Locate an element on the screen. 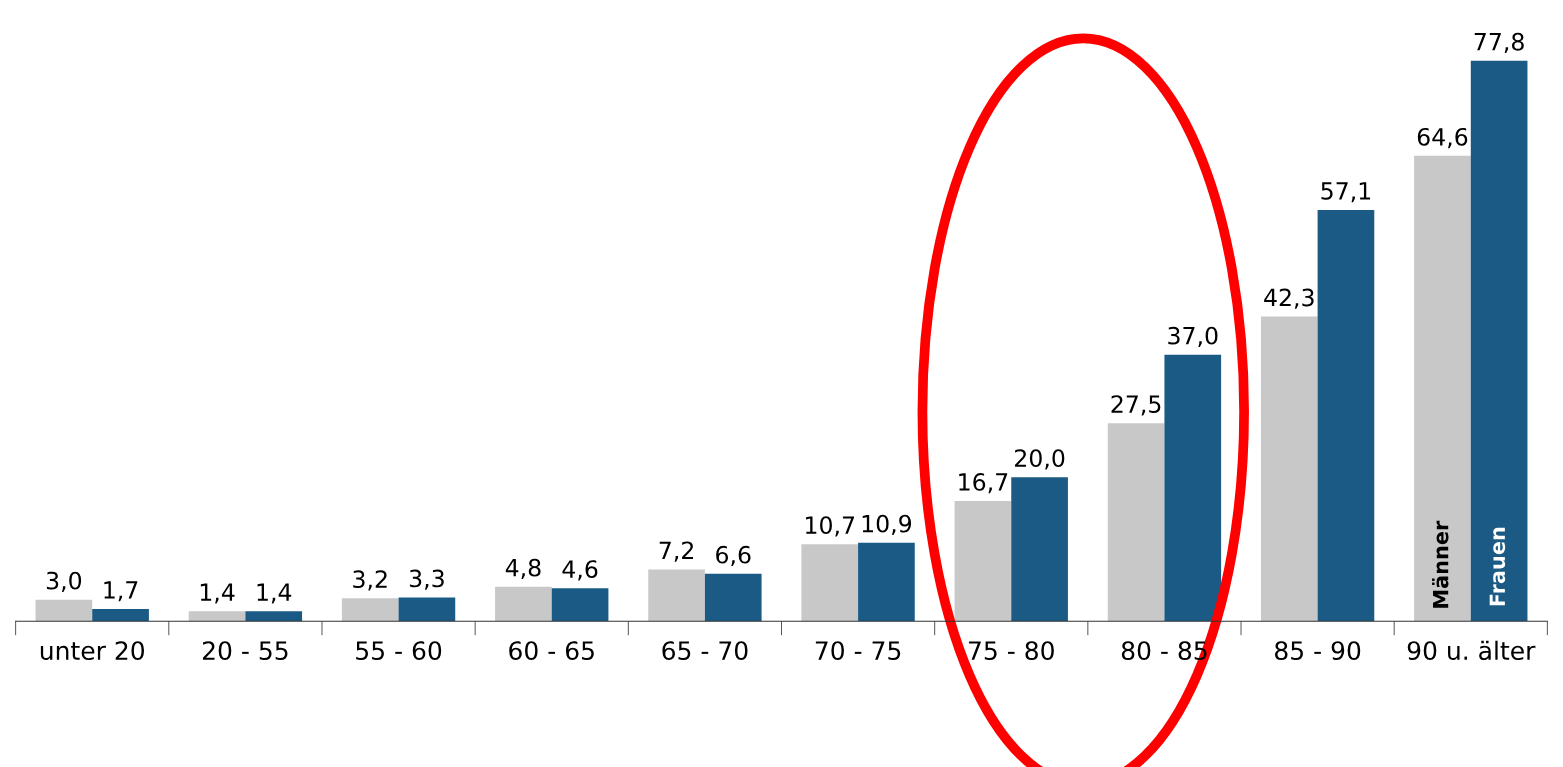 The image size is (1563, 767). x-tick-label: 60 - 65 is located at coordinates (551, 651).